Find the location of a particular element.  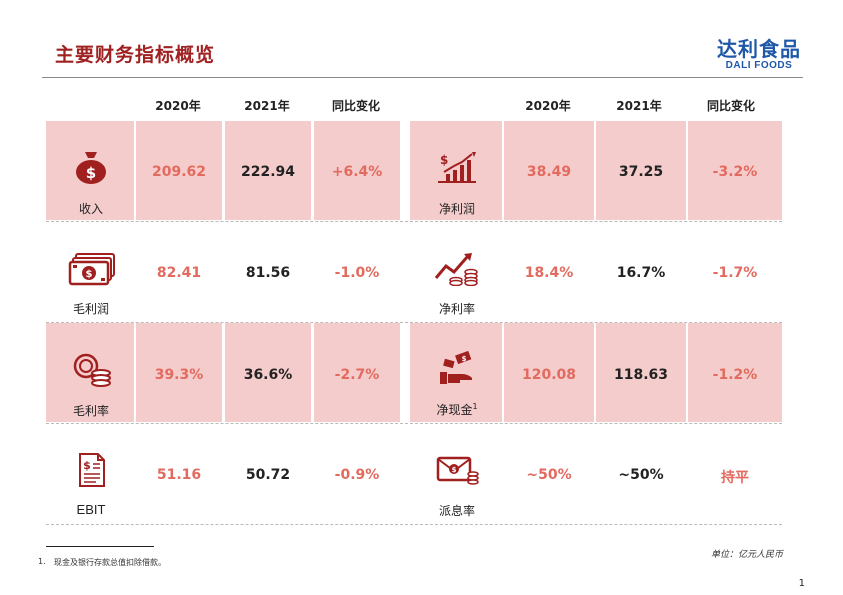

metric-label-gross-margin: 毛利率 is located at coordinates (90, 411).